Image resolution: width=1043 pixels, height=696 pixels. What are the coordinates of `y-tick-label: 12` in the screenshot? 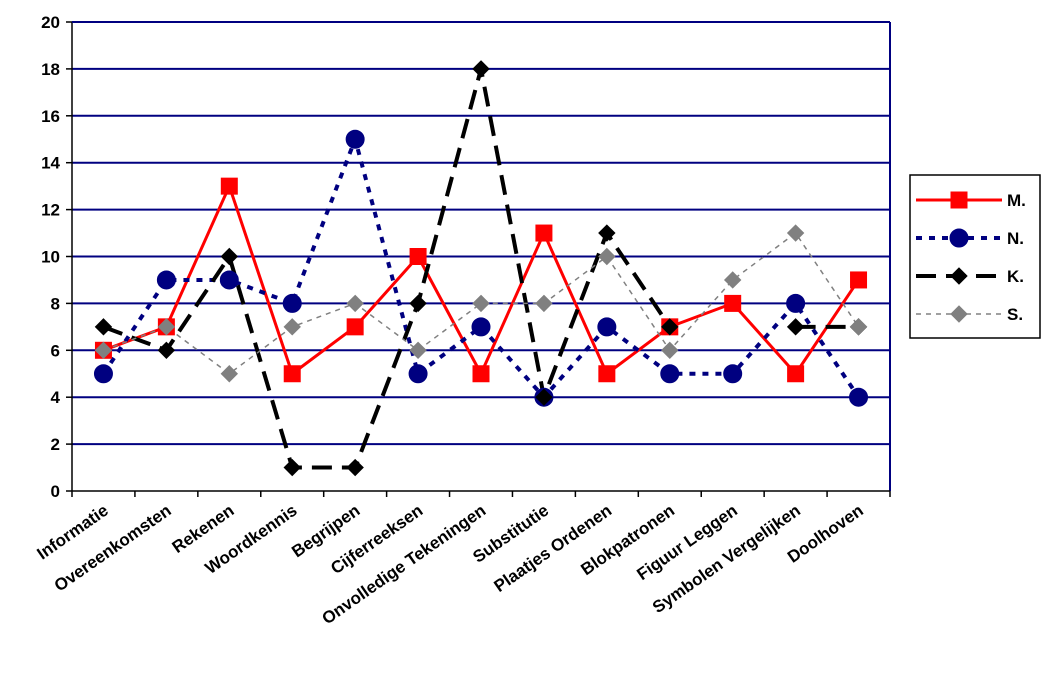 It's located at (50, 210).